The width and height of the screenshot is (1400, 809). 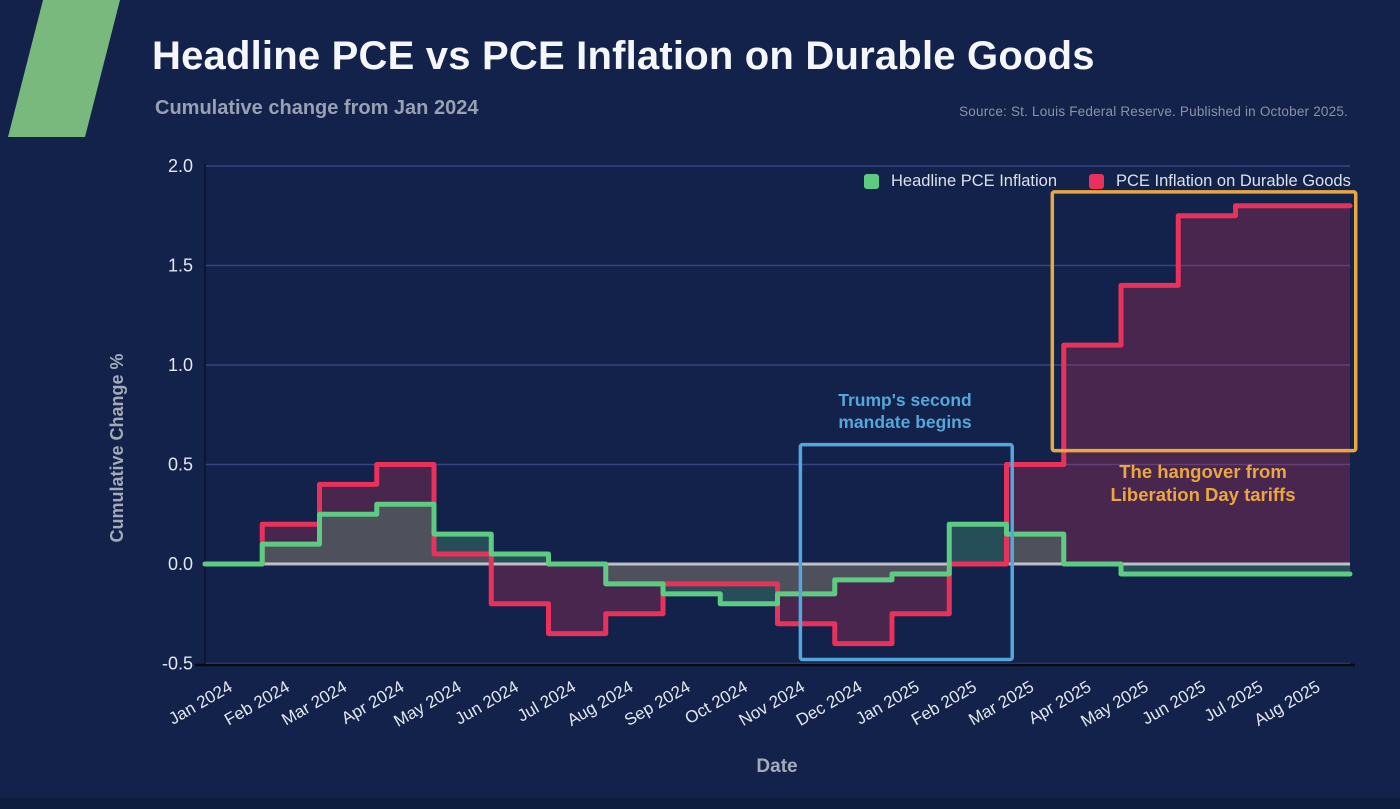 I want to click on annotation-label-mandate-line1: Trump's second, so click(x=905, y=400).